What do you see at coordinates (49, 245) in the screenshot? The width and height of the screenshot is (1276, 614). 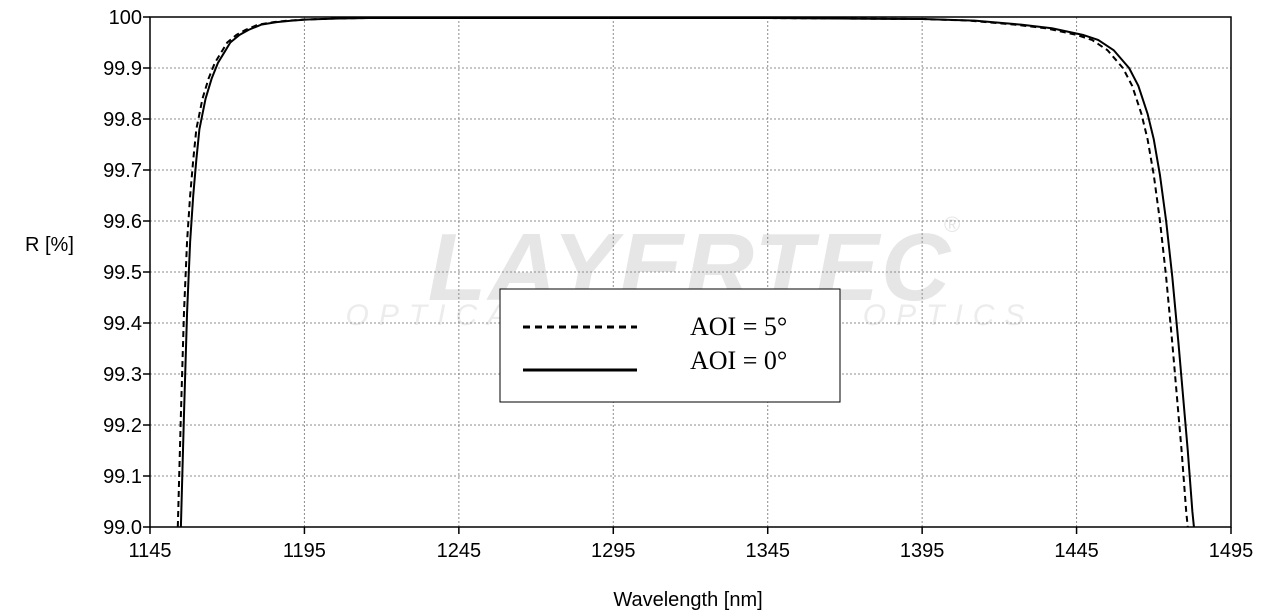 I see `y-axis-label: R [%]` at bounding box center [49, 245].